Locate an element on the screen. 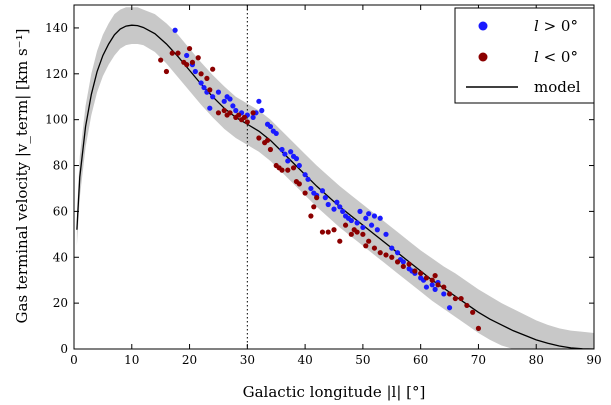  x-tick-label: 50 is located at coordinates (362, 360).